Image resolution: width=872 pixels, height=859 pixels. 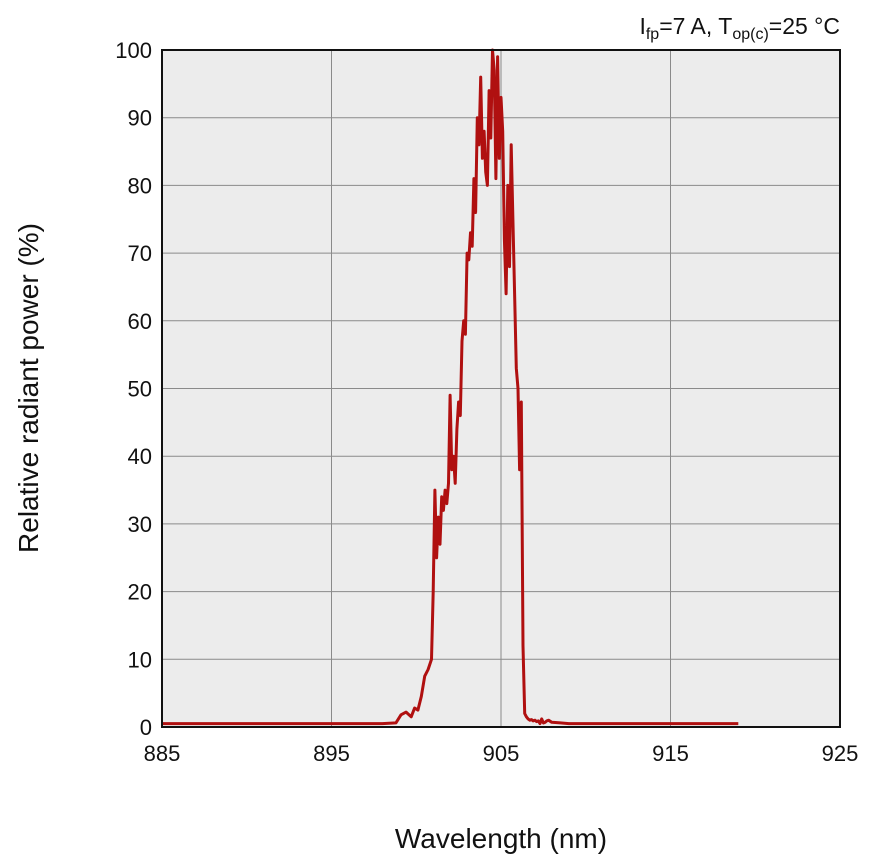 I want to click on y-tick-label: 80, so click(x=140, y=185).